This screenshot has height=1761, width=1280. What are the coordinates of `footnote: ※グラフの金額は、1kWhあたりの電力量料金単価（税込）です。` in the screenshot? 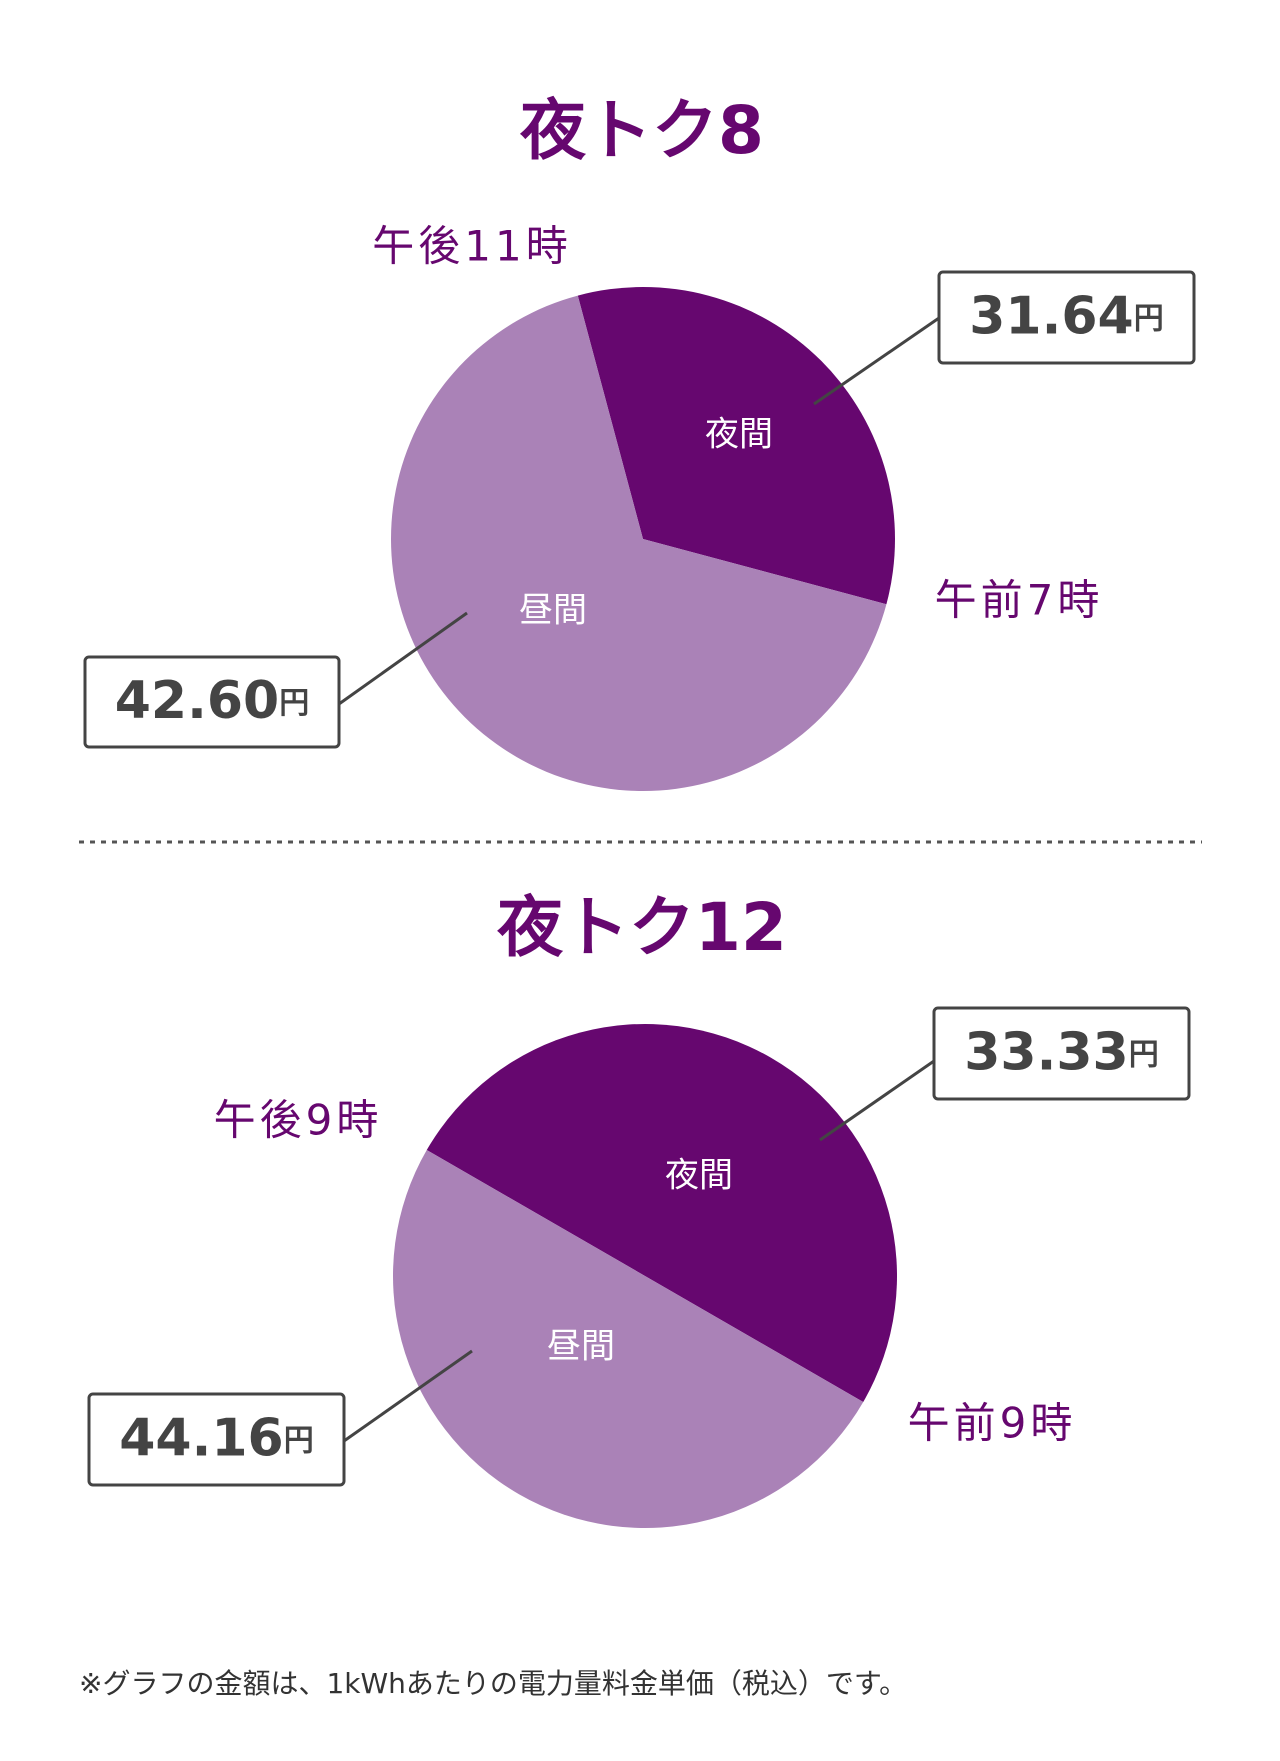 It's located at (493, 1683).